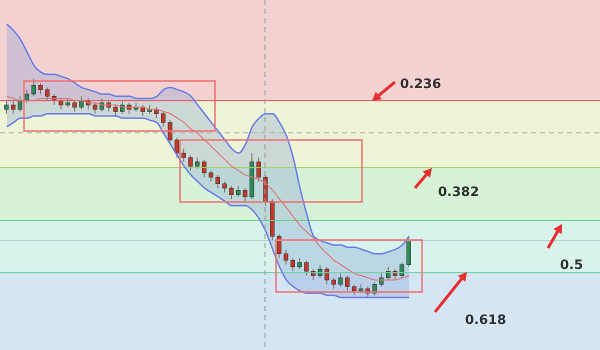  What do you see at coordinates (485, 320) in the screenshot?
I see `text: 0.618` at bounding box center [485, 320].